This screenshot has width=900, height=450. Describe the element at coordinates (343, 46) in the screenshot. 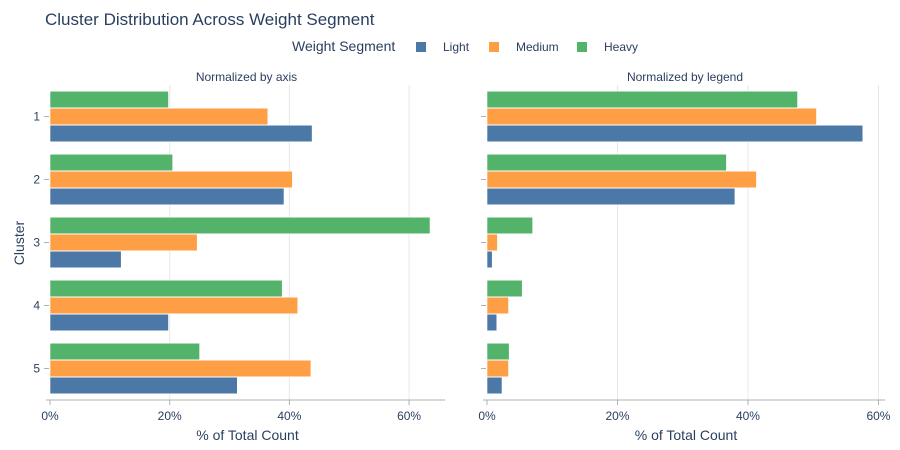

I see `legend-title: Weight Segment` at that location.